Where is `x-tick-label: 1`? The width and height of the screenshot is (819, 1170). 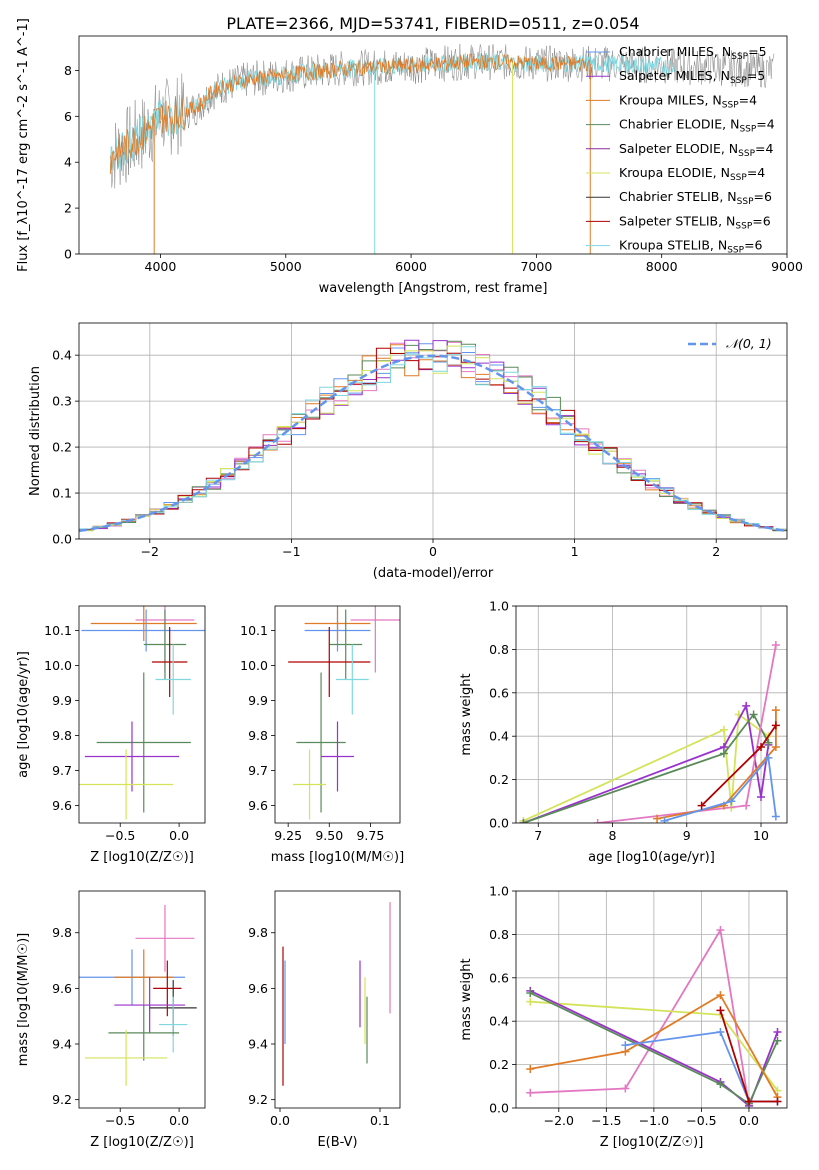
x-tick-label: 1 is located at coordinates (575, 551).